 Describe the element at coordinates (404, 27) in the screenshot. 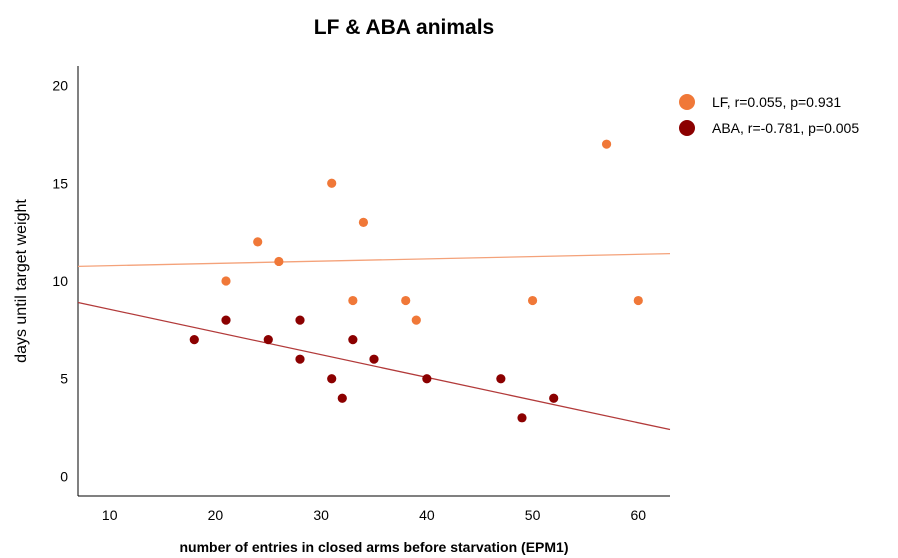

I see `chart-title: LF & ABA animals` at that location.